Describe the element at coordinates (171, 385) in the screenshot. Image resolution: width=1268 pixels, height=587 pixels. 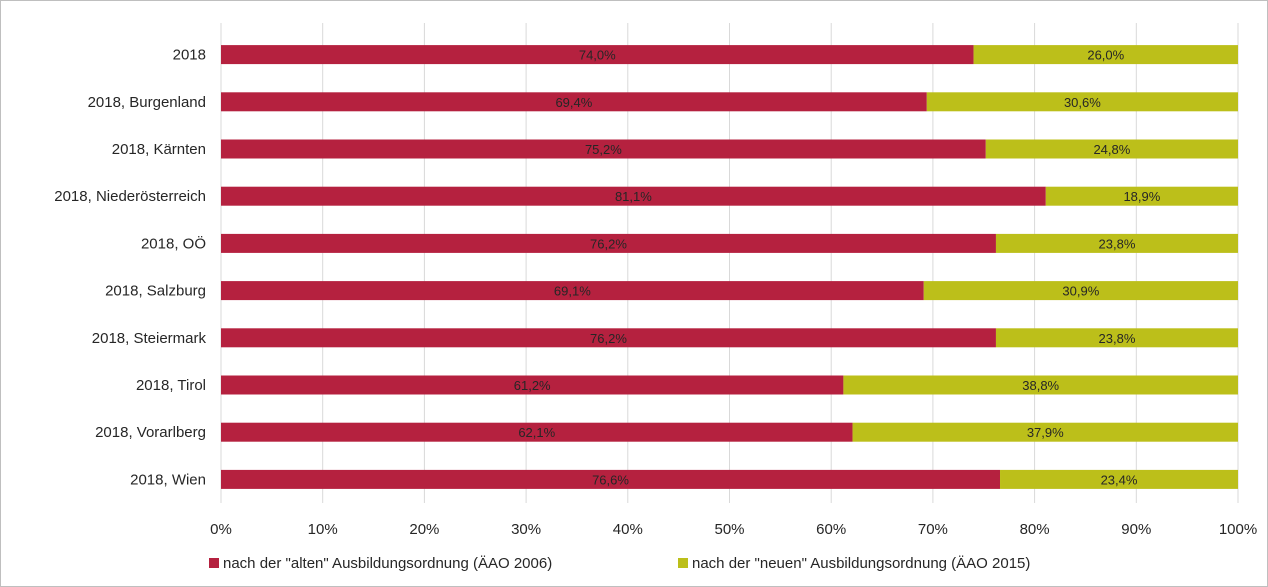
I see `category-label: 2018, Tirol` at that location.